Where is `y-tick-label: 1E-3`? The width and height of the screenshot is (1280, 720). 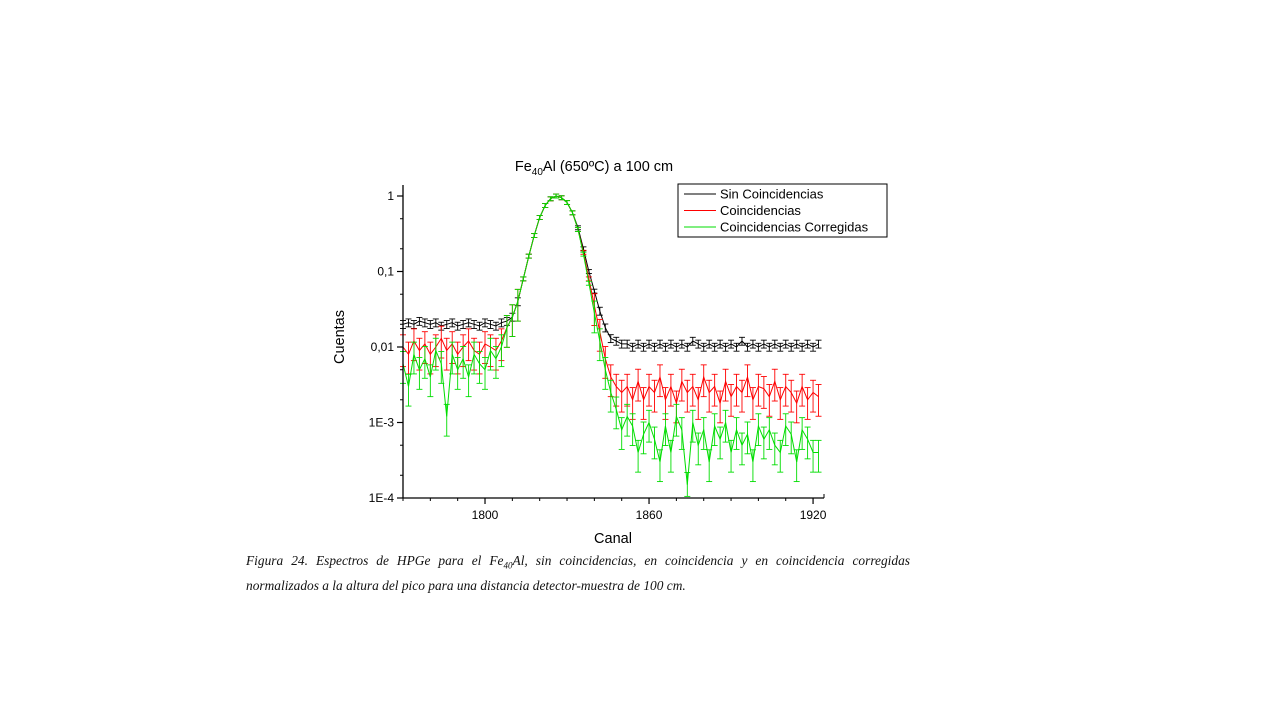 y-tick-label: 1E-3 is located at coordinates (382, 423).